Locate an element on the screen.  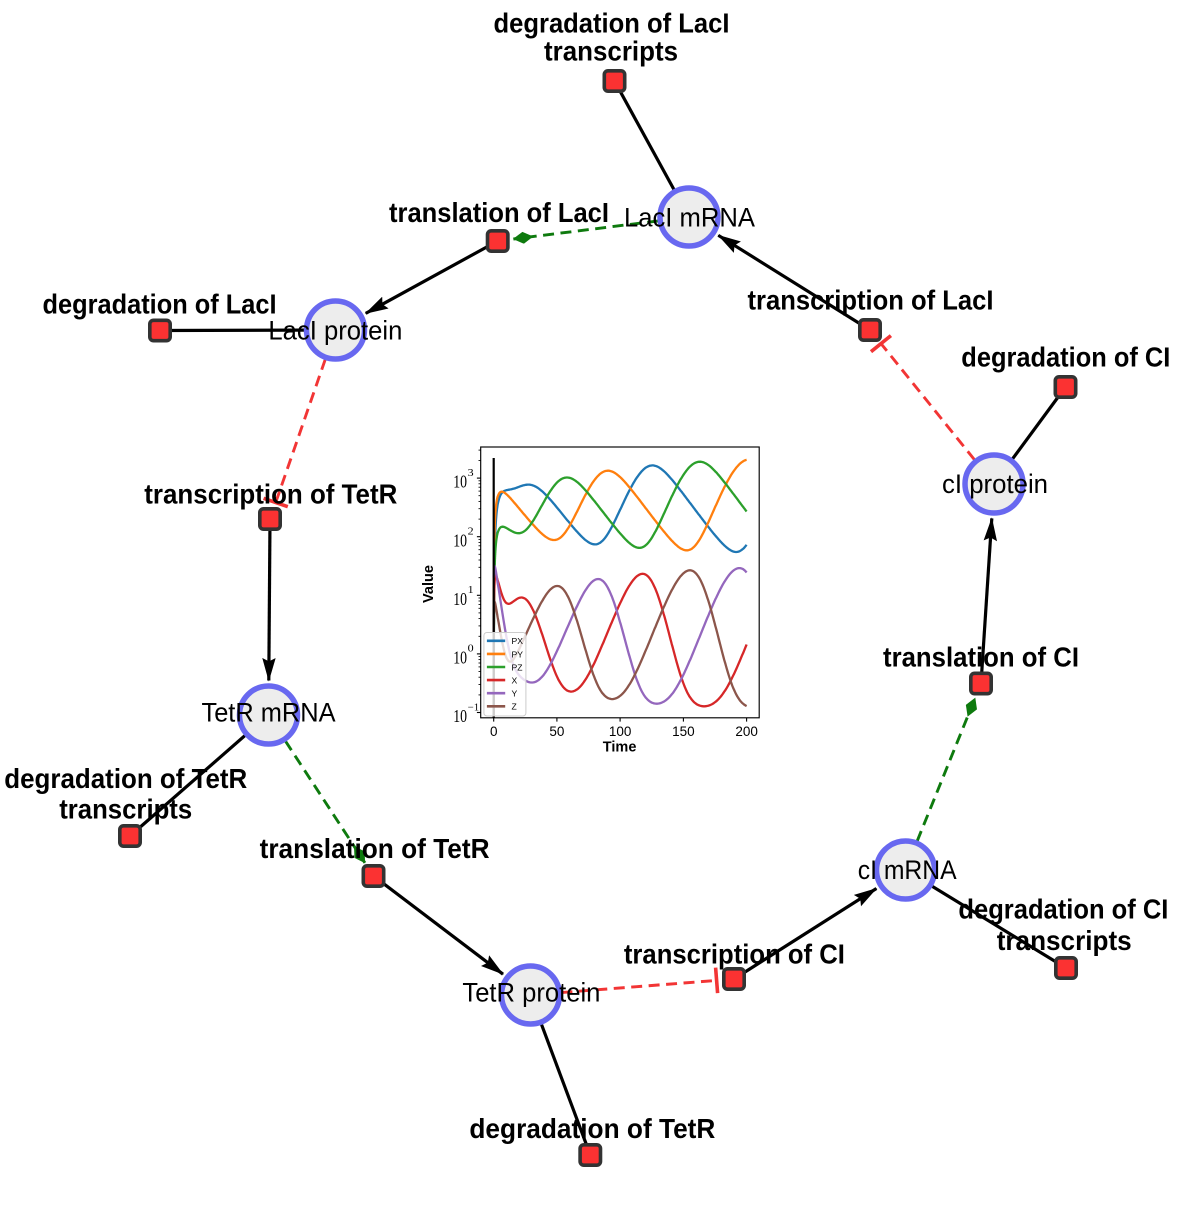
svg-text: −1 is located at coordinates (474, 707).